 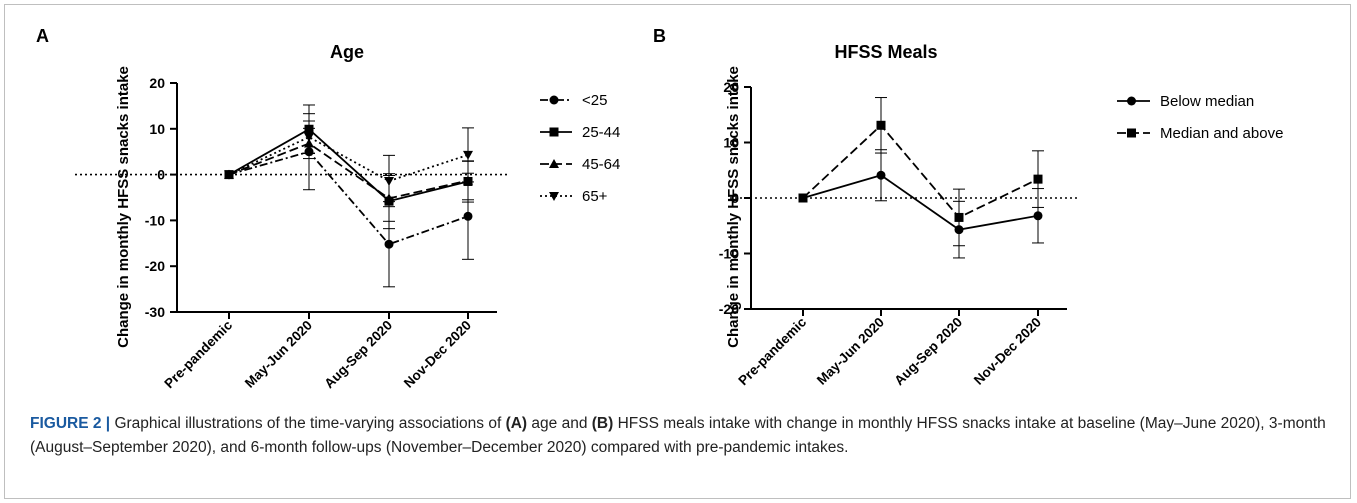 I want to click on series--25, so click(x=349, y=200).